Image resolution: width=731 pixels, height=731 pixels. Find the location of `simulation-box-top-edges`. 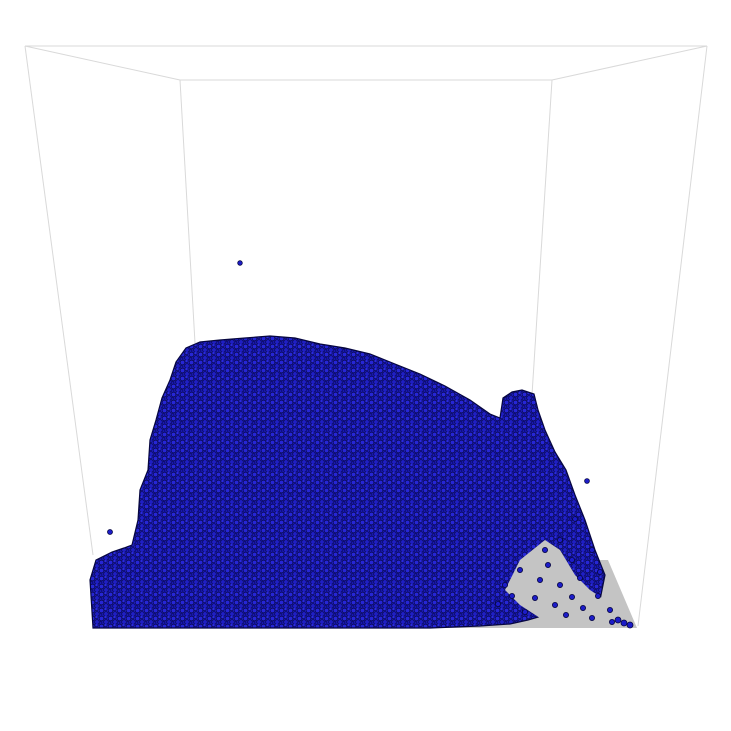

simulation-box-top-edges is located at coordinates (366, 63).